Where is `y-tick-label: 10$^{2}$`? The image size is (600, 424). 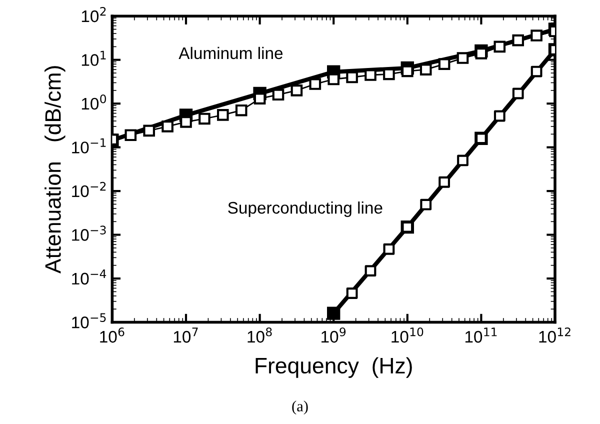 y-tick-label: 10$^{2}$ is located at coordinates (94, 14).